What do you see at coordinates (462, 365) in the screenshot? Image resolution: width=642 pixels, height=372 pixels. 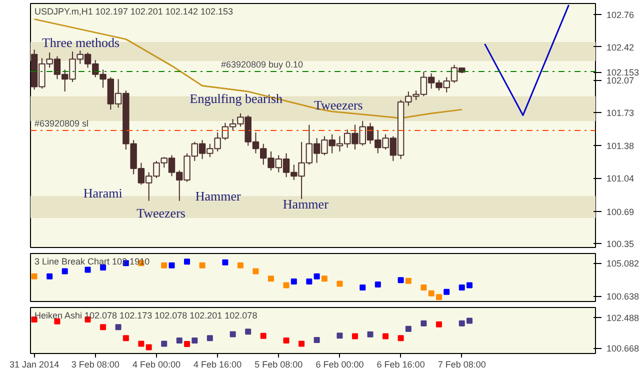 I see `x-tick-label: 7 Feb 08:00` at bounding box center [462, 365].